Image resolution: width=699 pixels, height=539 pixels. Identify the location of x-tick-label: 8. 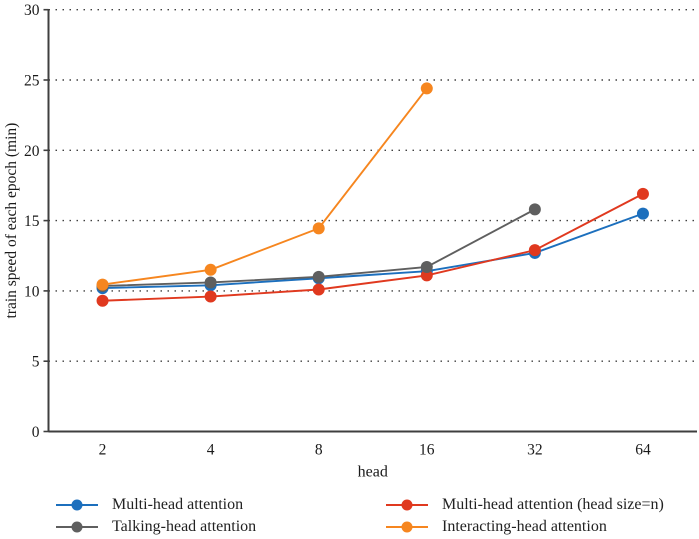
(319, 450).